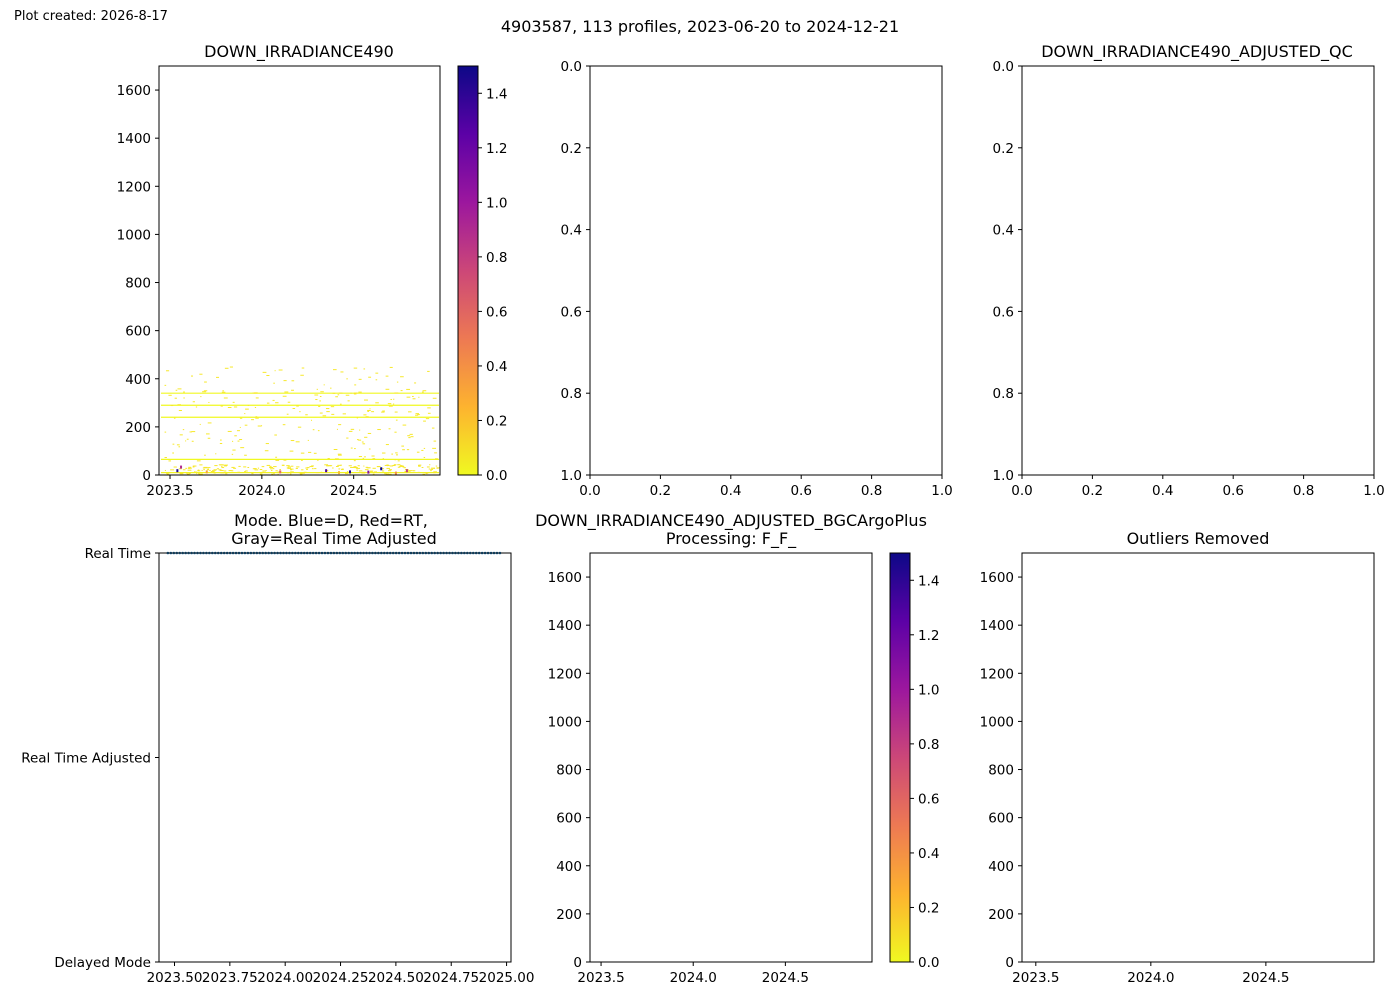  What do you see at coordinates (731, 757) in the screenshot?
I see `panel-bgc-frame` at bounding box center [731, 757].